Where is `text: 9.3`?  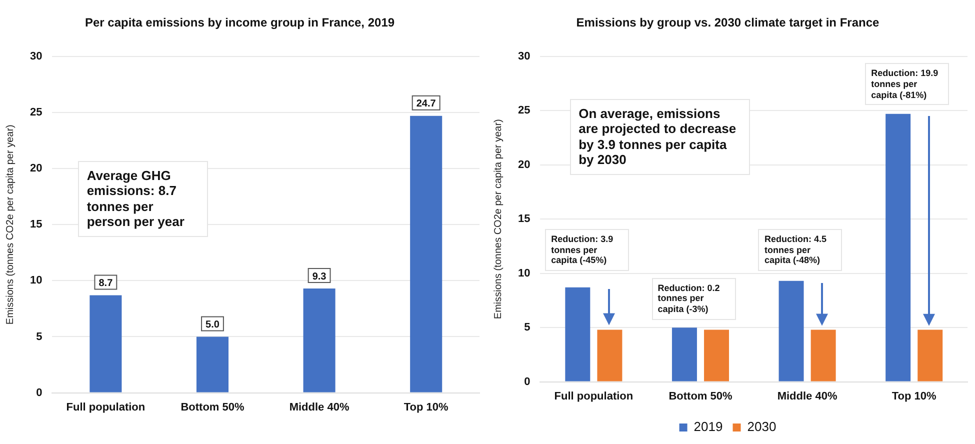 text: 9.3 is located at coordinates (319, 276).